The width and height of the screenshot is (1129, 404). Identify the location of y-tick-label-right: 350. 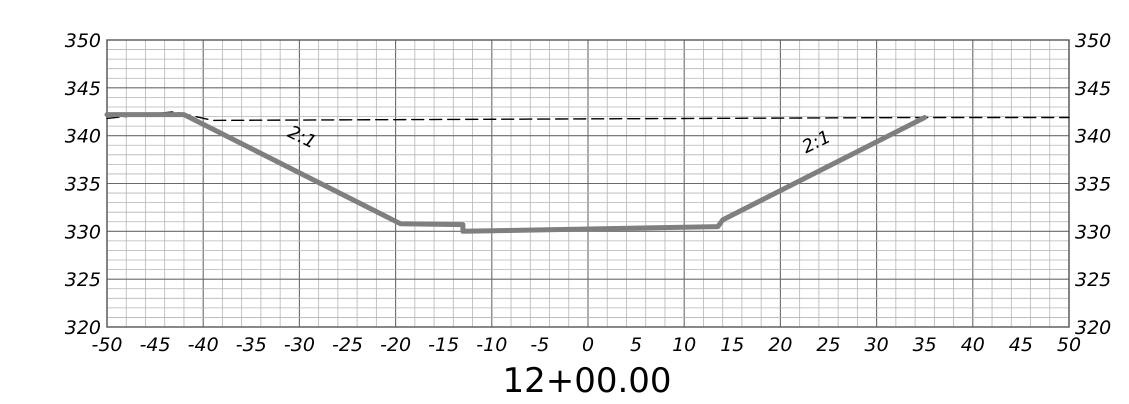
(1093, 41).